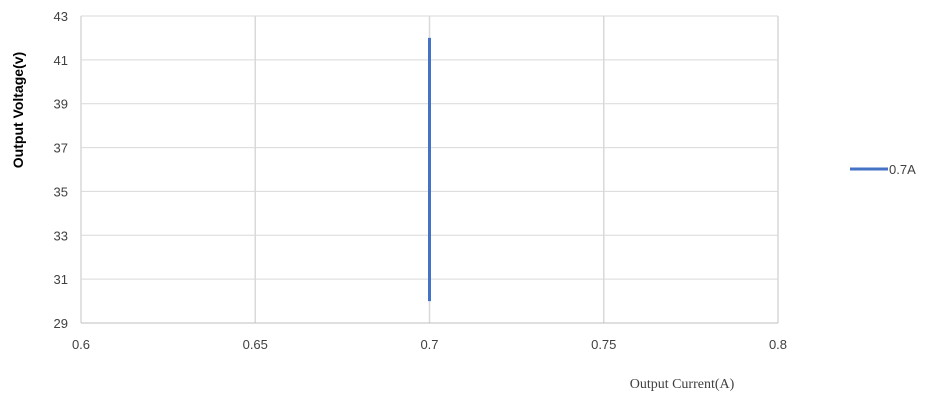 This screenshot has width=928, height=397. Describe the element at coordinates (61, 16) in the screenshot. I see `y-tick-label: 43` at that location.